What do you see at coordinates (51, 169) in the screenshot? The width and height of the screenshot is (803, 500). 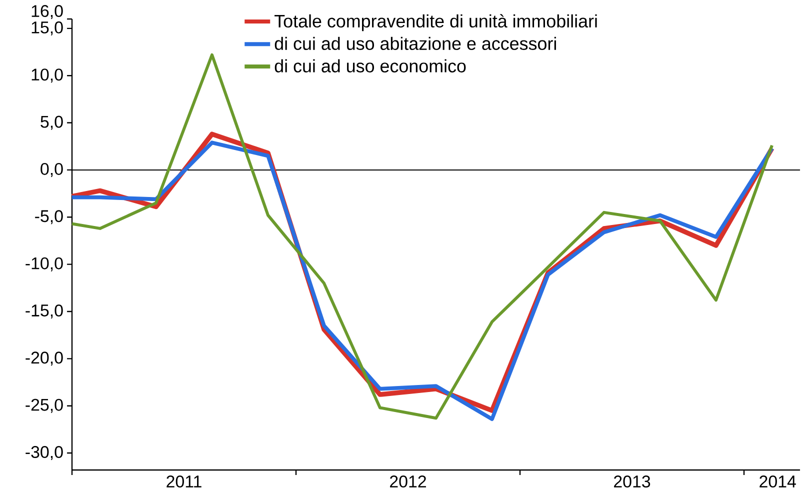 I see `y-tick-label: 0,0` at bounding box center [51, 169].